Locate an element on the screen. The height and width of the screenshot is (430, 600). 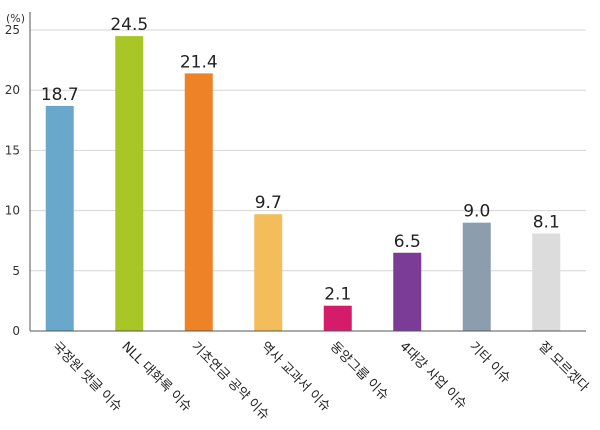
x-tick-label: 잘 모르겠다 is located at coordinates (563, 367).